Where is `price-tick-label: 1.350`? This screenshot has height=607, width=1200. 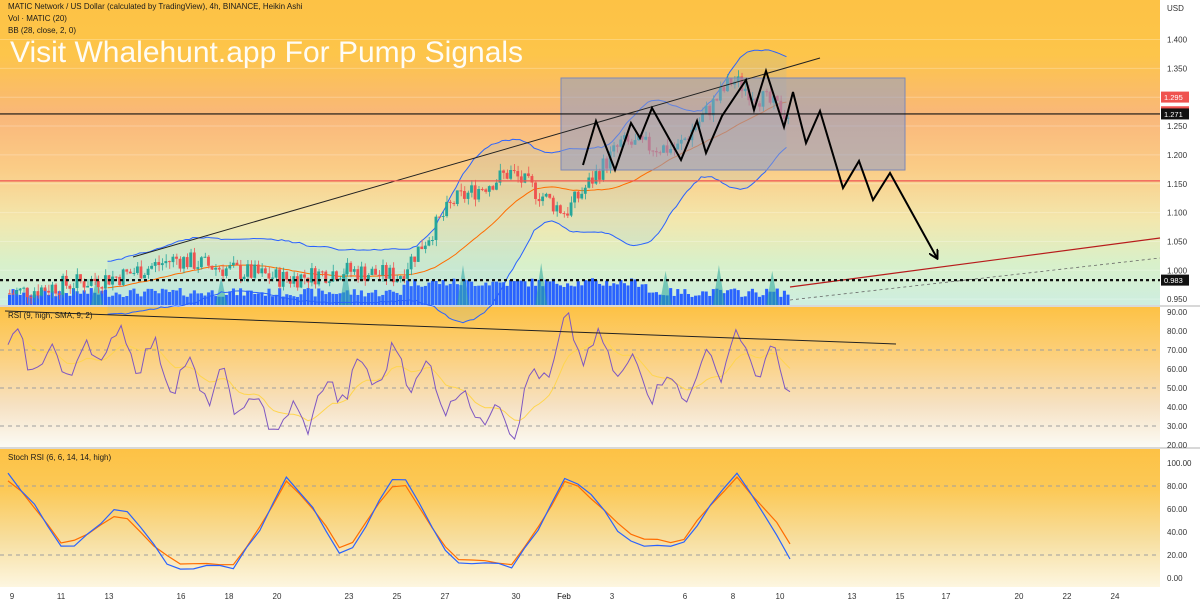 price-tick-label: 1.350 is located at coordinates (1177, 68).